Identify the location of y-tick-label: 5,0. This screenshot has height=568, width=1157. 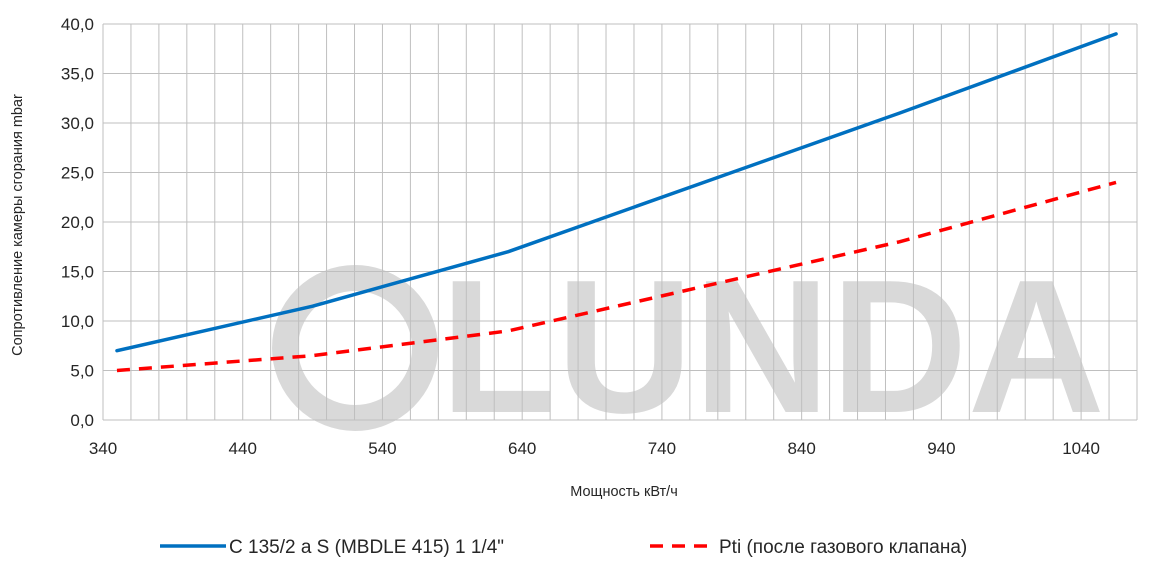
(82, 371).